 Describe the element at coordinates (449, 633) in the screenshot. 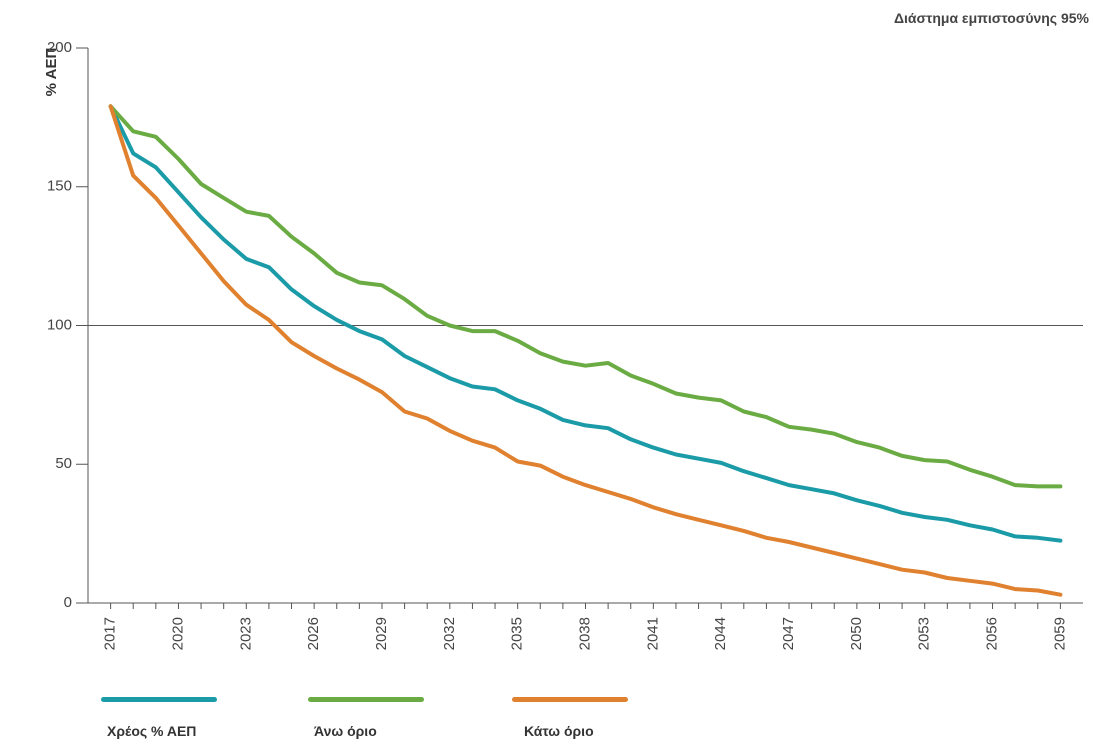

I see `x-tick-label: 2032` at that location.